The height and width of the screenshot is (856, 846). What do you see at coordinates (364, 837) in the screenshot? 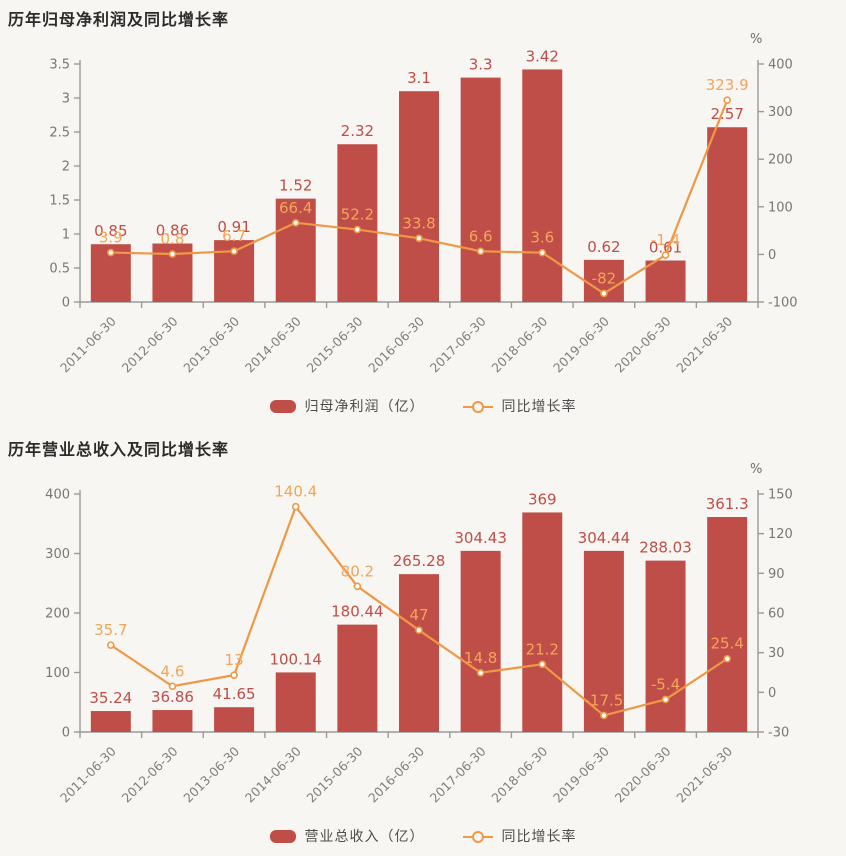
I see `legend-label-revenue: 营业总收入（亿）` at bounding box center [364, 837].